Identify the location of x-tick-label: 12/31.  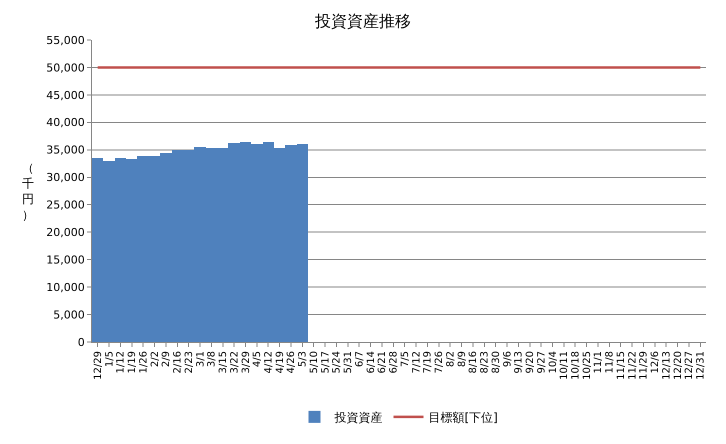
(701, 365).